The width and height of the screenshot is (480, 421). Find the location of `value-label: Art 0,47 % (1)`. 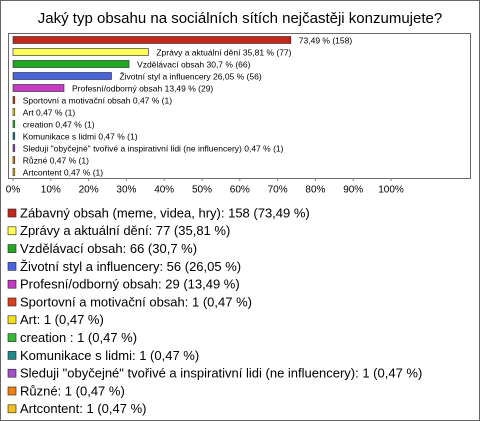

value-label: Art 0,47 % (1) is located at coordinates (49, 112).